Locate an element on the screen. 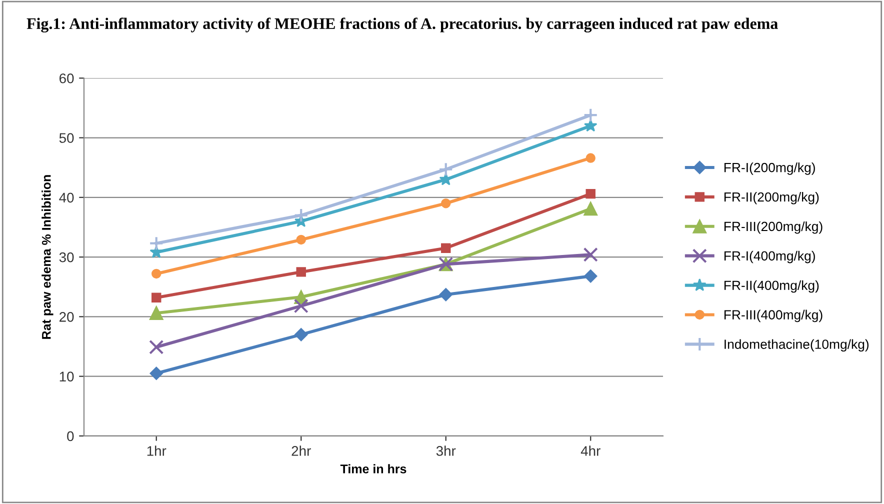 This screenshot has height=504, width=884. y-tick-label: 60 is located at coordinates (67, 78).